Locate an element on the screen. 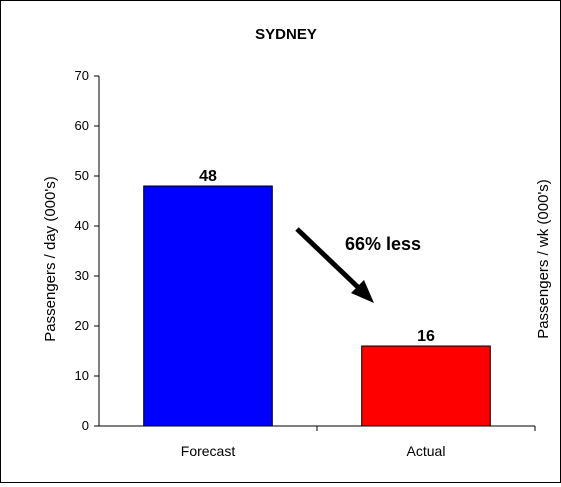 The height and width of the screenshot is (487, 561). y-tick-label: 50 is located at coordinates (82, 175).